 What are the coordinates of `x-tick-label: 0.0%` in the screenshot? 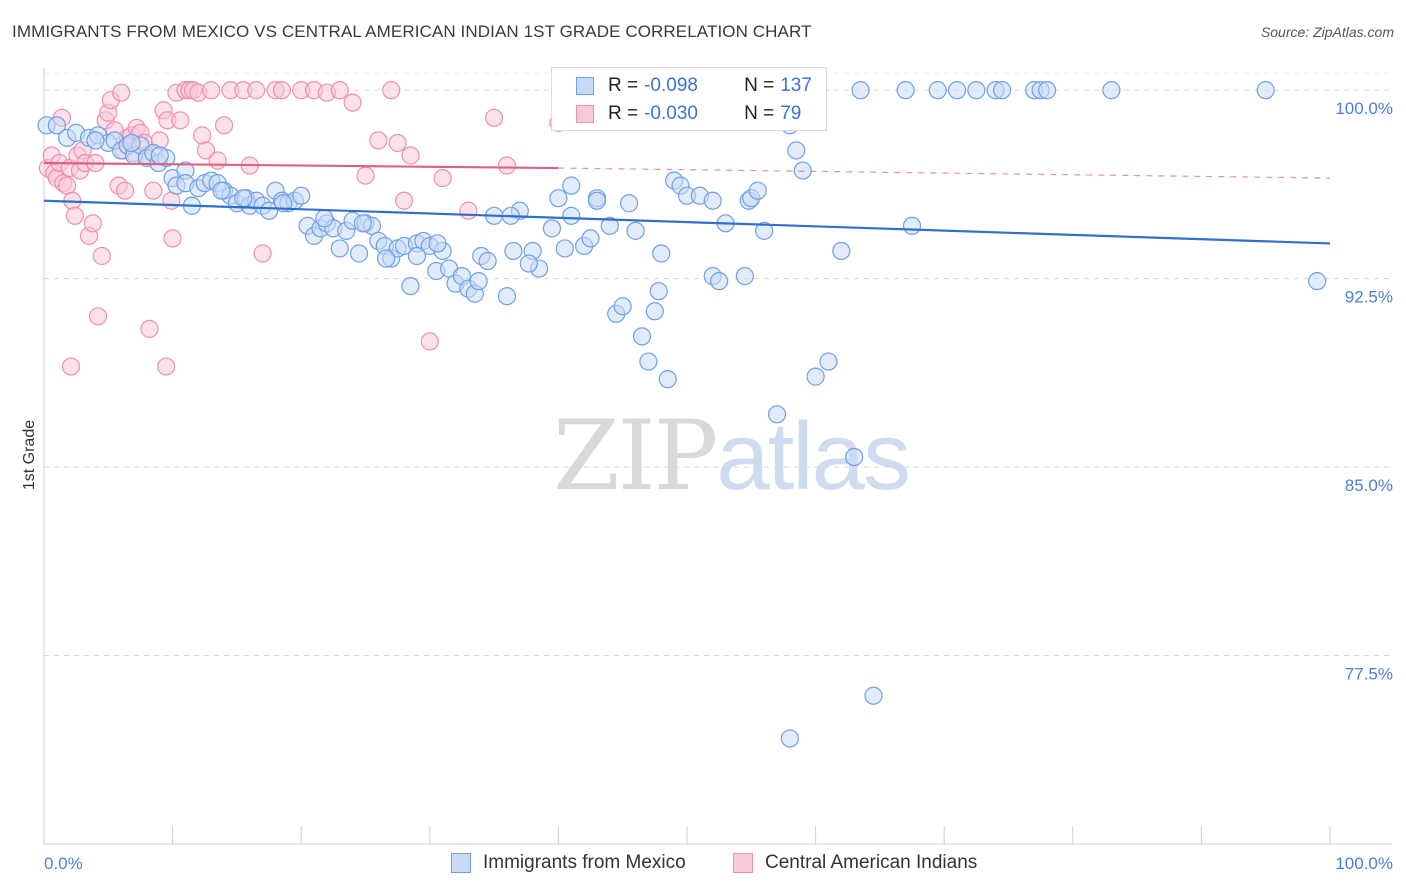 It's located at (63, 863).